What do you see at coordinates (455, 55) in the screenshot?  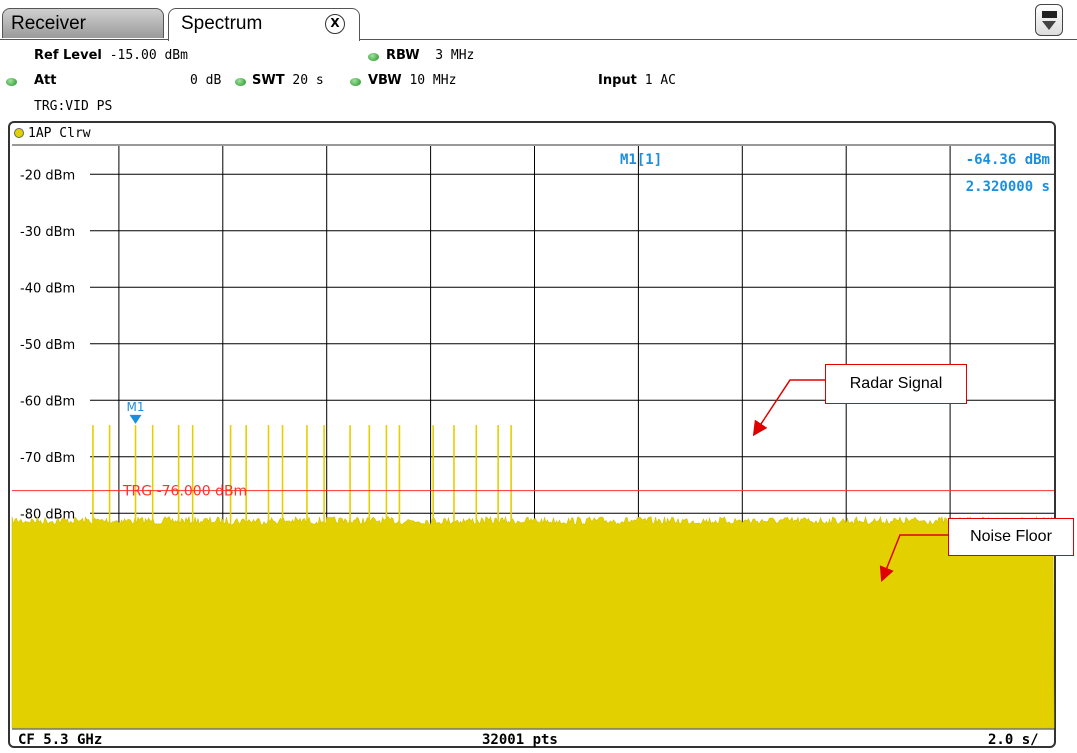 I see `rbw-value: 3 MHz` at bounding box center [455, 55].